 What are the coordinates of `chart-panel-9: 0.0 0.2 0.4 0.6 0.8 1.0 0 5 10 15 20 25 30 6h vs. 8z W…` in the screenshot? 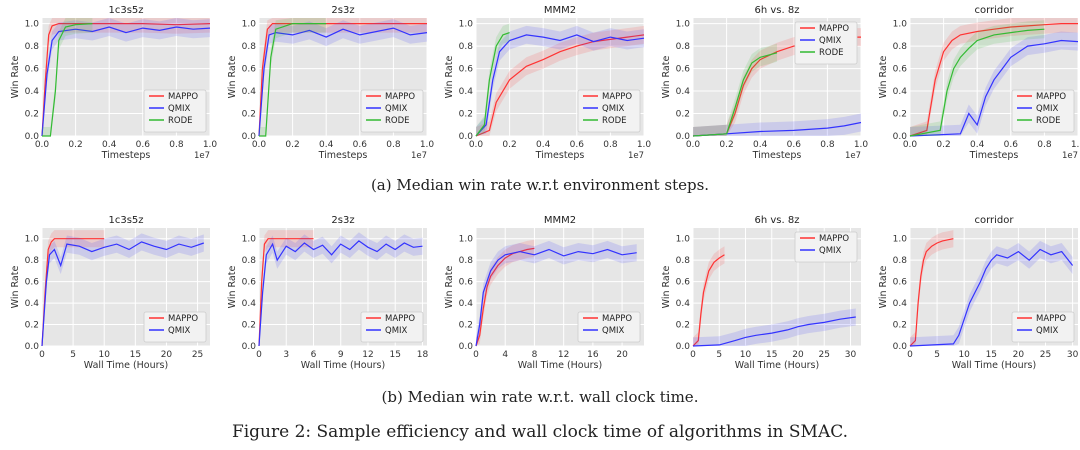 It's located at (761, 293).